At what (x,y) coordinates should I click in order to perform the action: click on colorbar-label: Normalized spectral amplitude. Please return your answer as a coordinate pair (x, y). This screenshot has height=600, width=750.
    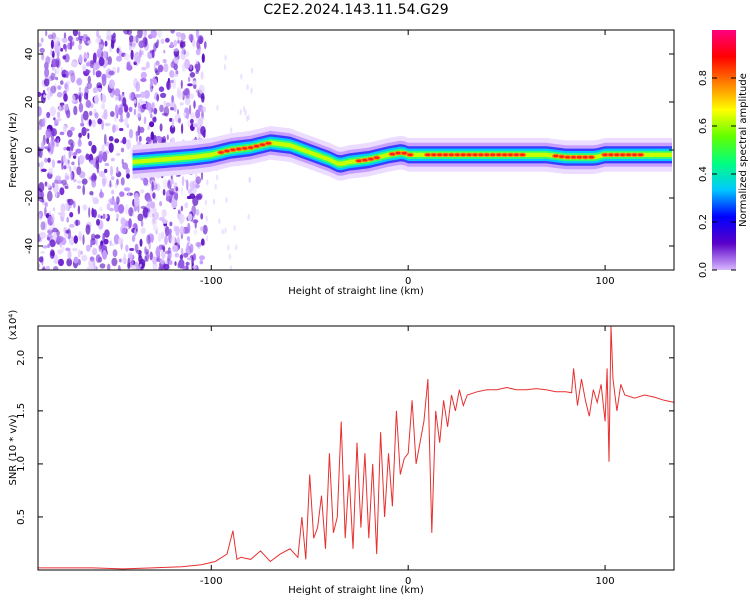
    Looking at the image, I should click on (743, 150).